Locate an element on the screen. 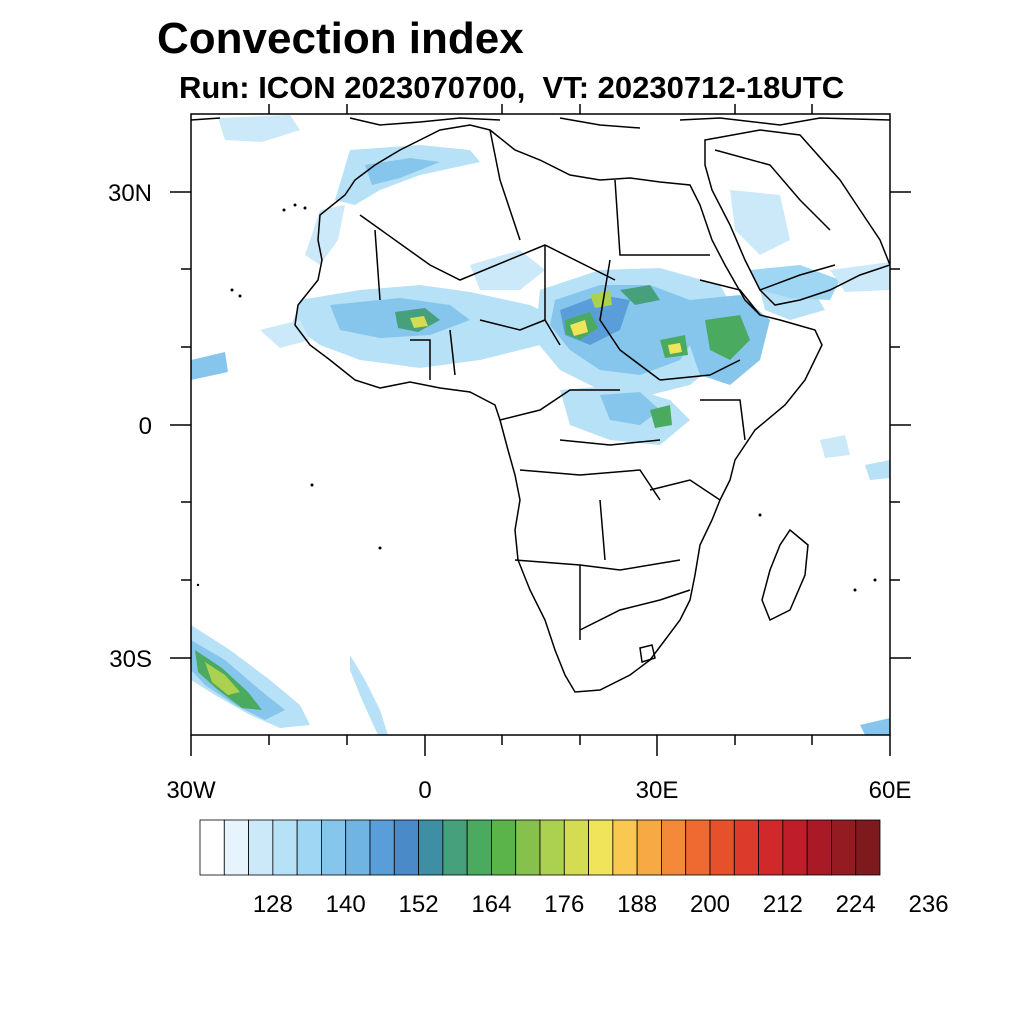 Image resolution: width=1024 pixels, height=1024 pixels. colorbar-label: 224 is located at coordinates (856, 904).